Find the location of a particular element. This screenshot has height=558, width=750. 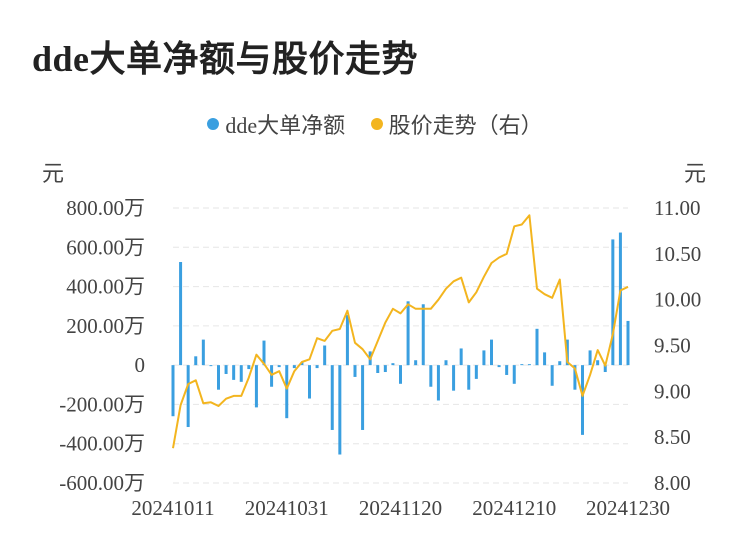

x-tick-label: 20241031 is located at coordinates (287, 508).